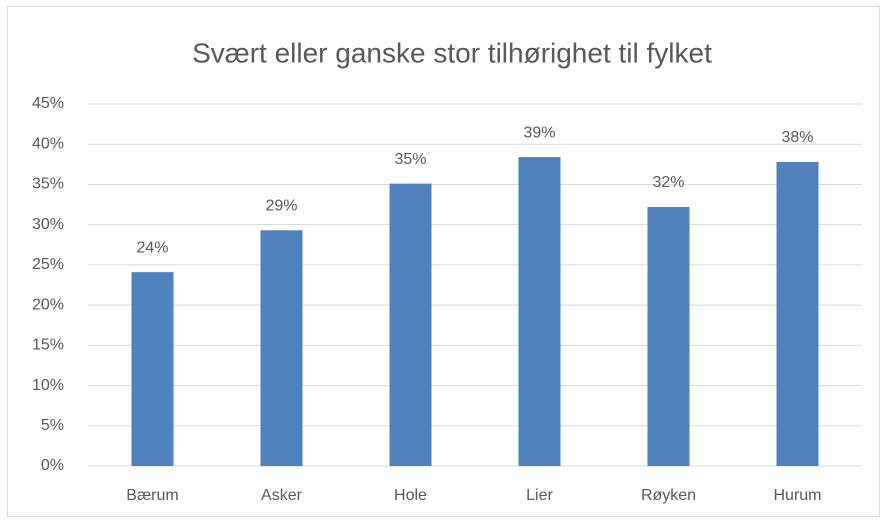 The width and height of the screenshot is (883, 522). I want to click on x-tick-label: Asker, so click(282, 495).